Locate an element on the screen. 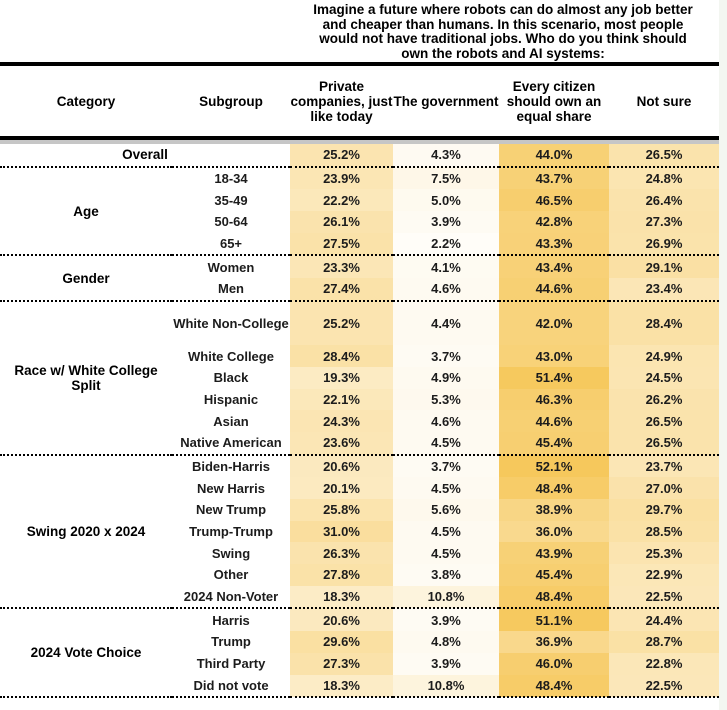  table-row: 2024 Non-Voter 18.3% 10.8% 48.4% 22.5% is located at coordinates (359, 597).